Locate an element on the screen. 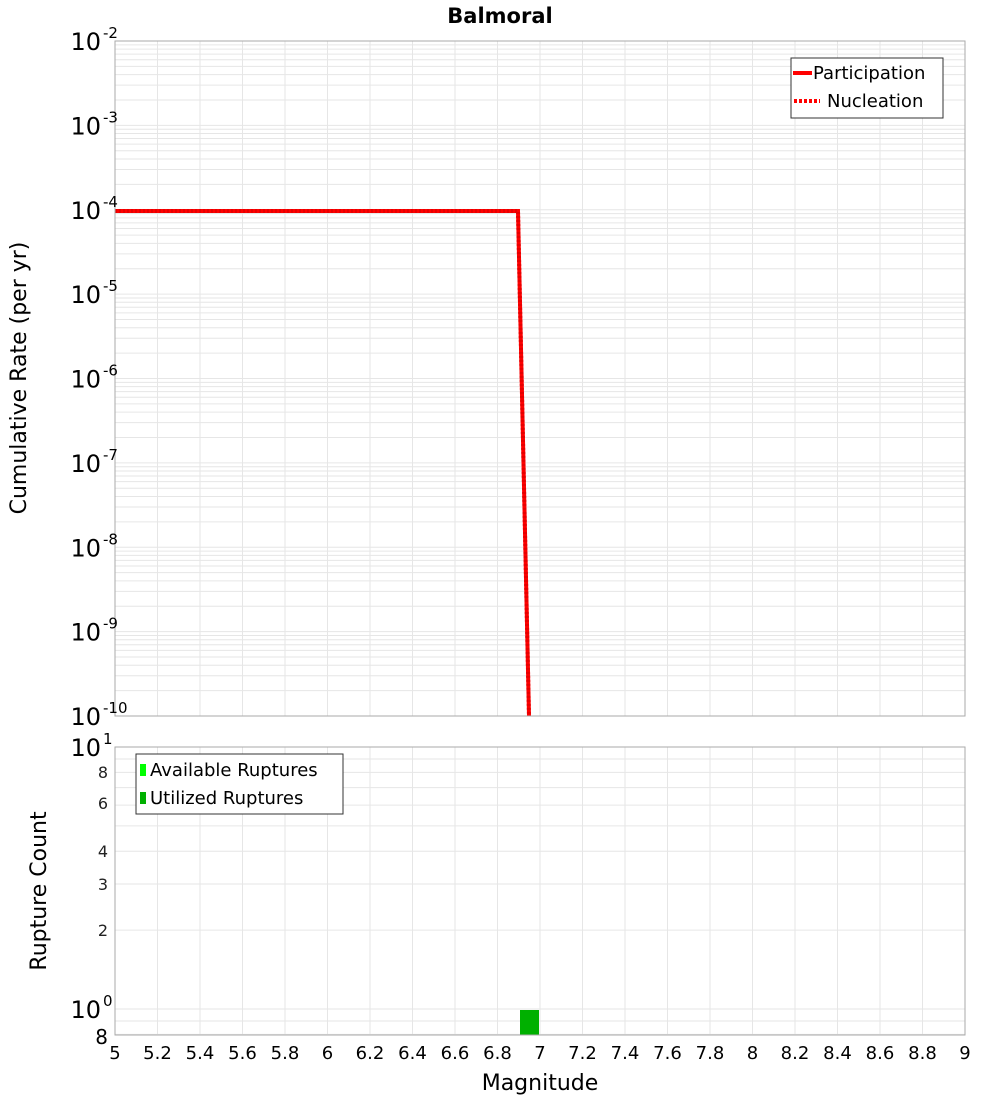 This screenshot has height=1100, width=1000. bottom-y-tick-10e1: 10 is located at coordinates (85, 748).